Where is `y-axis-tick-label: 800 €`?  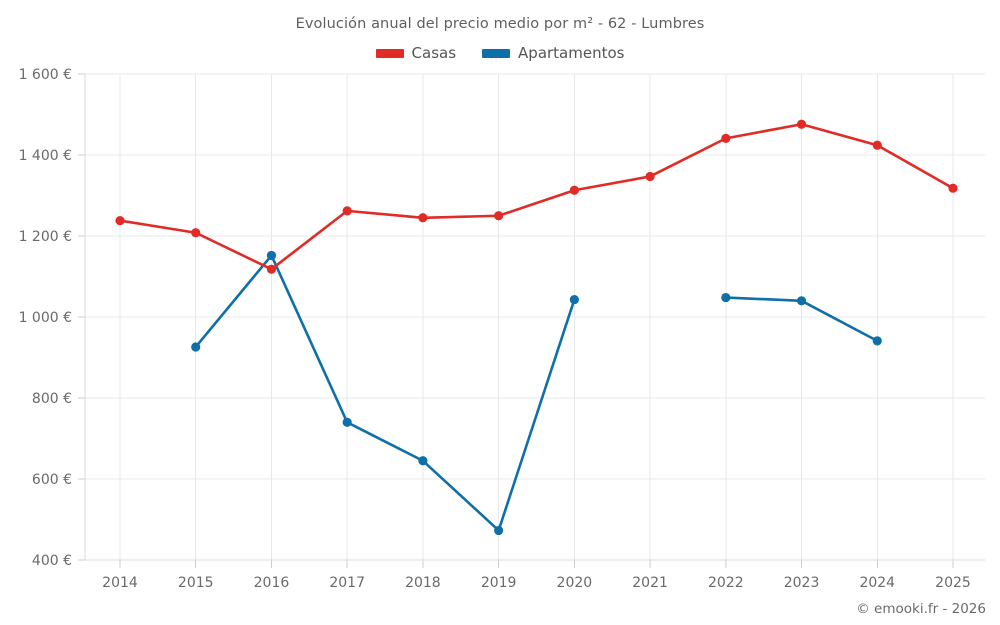 y-axis-tick-label: 800 € is located at coordinates (52, 399).